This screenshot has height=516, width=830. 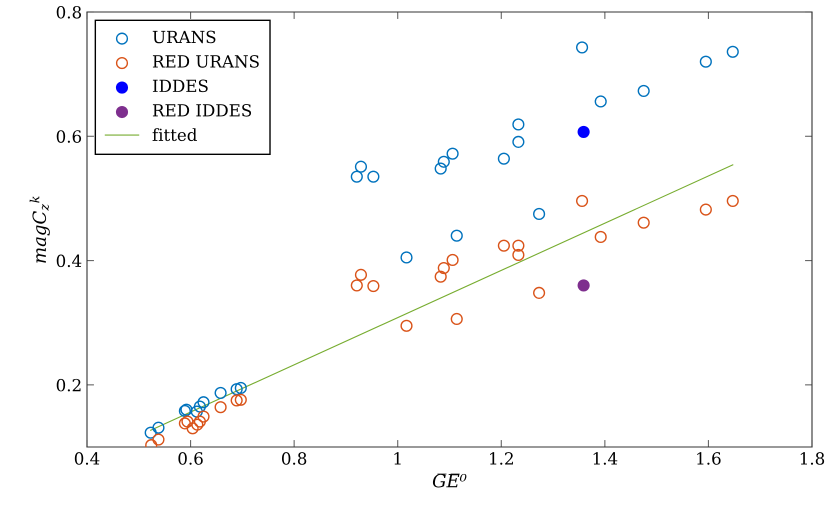 What do you see at coordinates (812, 458) in the screenshot?
I see `x-tick-label: 1.8` at bounding box center [812, 458].